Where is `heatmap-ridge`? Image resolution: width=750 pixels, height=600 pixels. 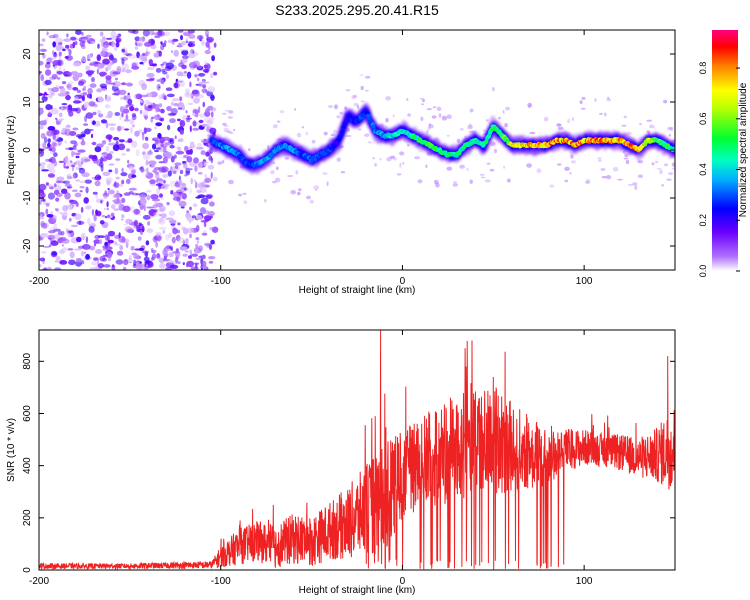 heatmap-ridge is located at coordinates (441, 138).